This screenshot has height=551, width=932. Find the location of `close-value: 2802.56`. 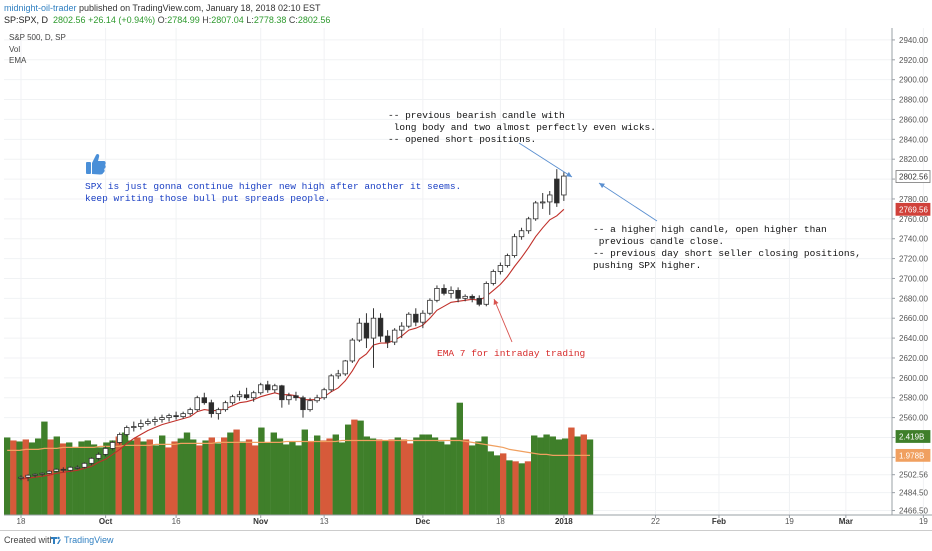

close-value: 2802.56 is located at coordinates (314, 20).